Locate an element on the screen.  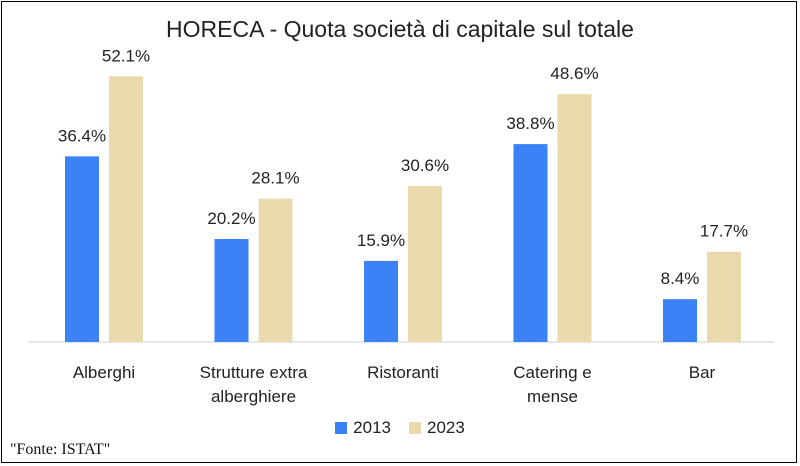
data-label-2023-3: 48.6% is located at coordinates (574, 73).